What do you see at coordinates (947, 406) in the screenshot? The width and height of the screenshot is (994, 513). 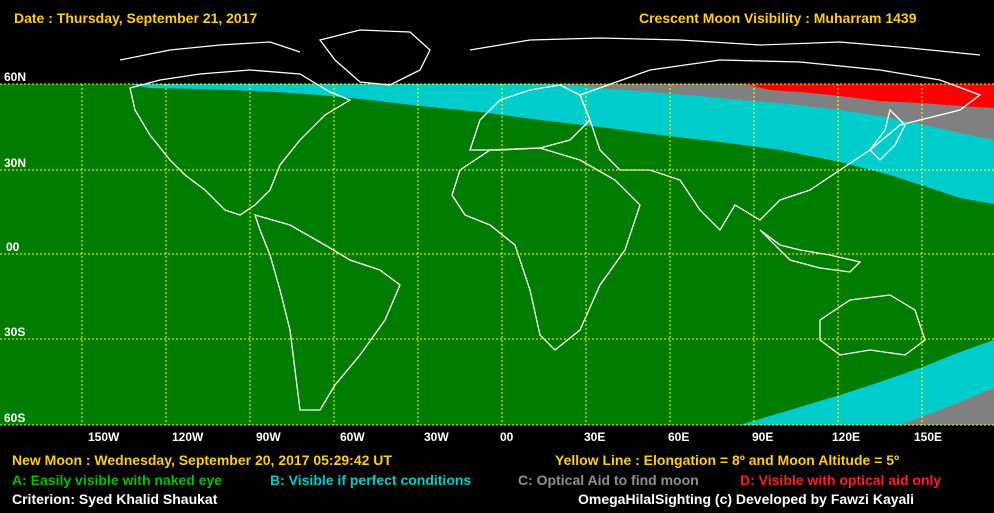 I see `zone-c-south` at bounding box center [947, 406].